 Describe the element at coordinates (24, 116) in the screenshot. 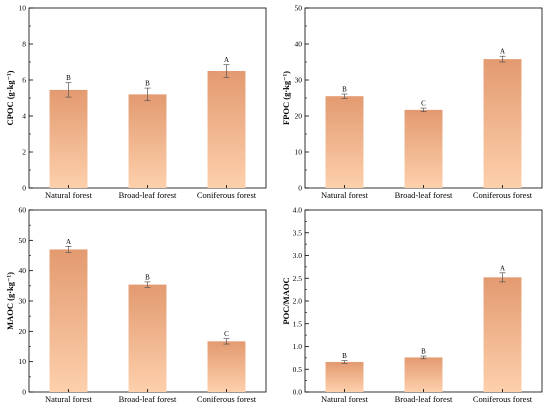

I see `y-tick-label: 4` at that location.